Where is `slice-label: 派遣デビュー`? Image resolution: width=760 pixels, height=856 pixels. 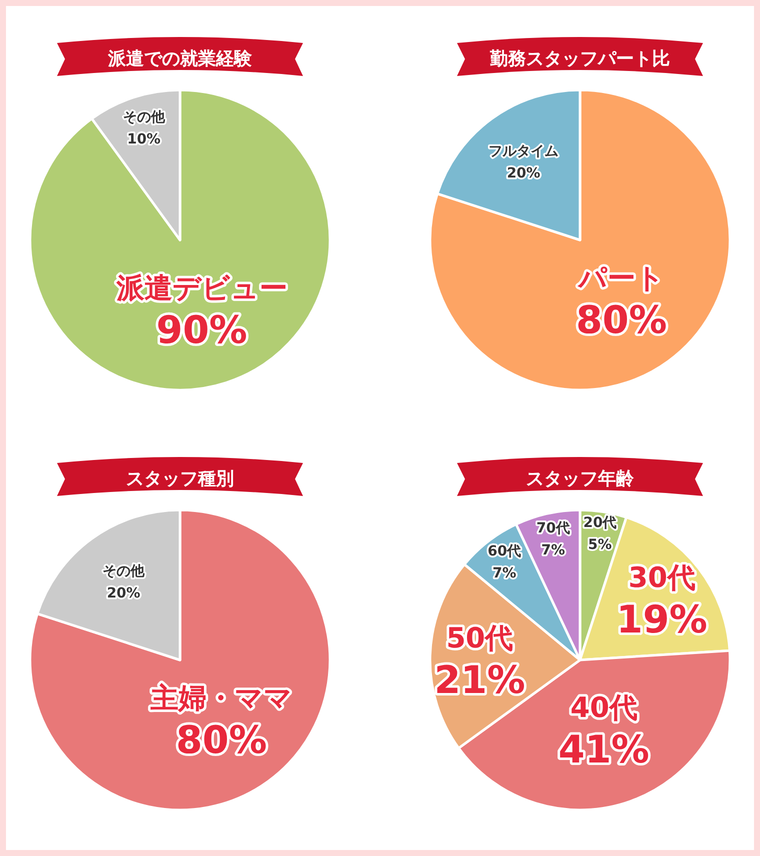
slice-label: 派遣デビュー is located at coordinates (201, 288).